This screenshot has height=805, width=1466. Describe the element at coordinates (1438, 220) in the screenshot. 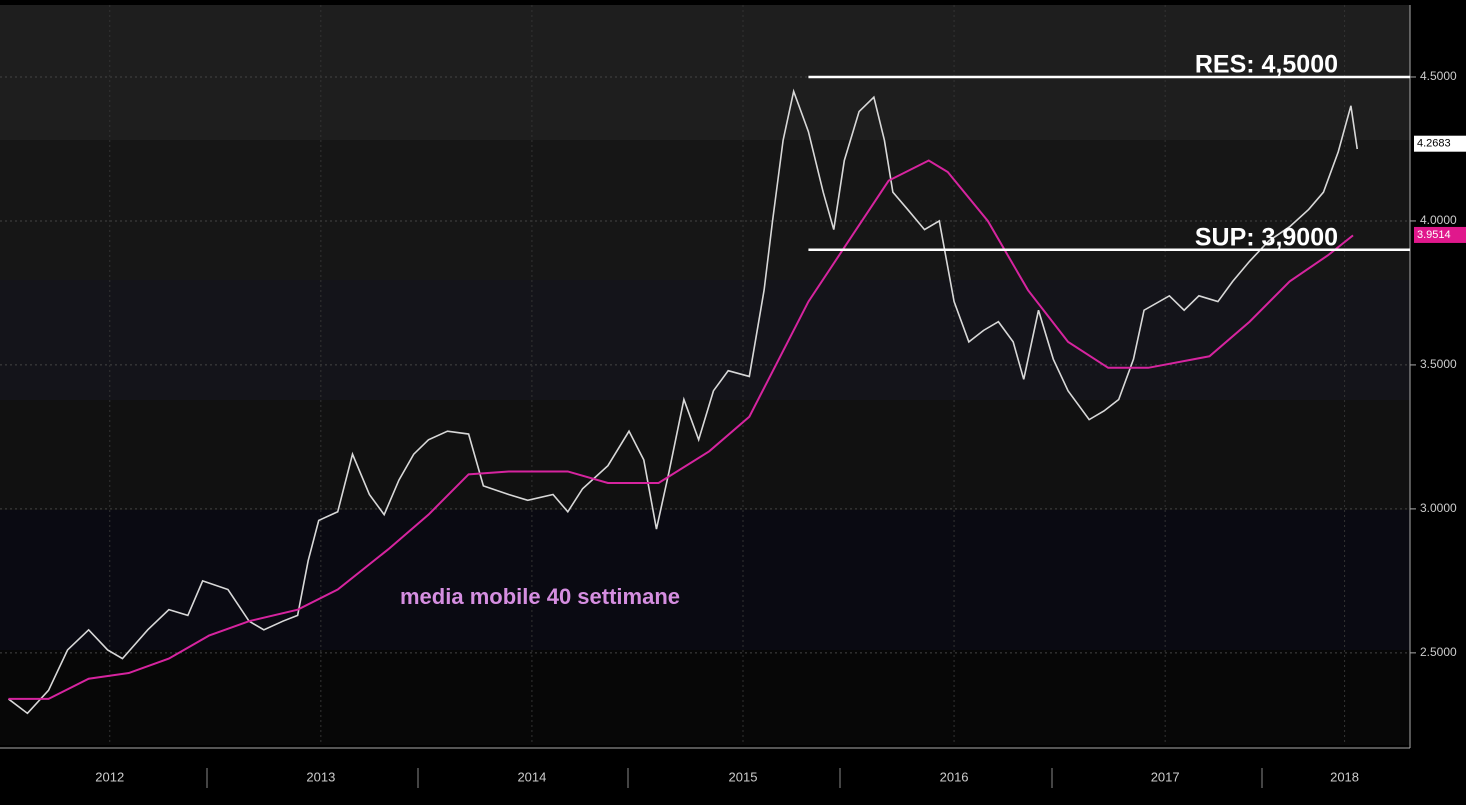

I see `y-tick-label: 4.0000` at that location.